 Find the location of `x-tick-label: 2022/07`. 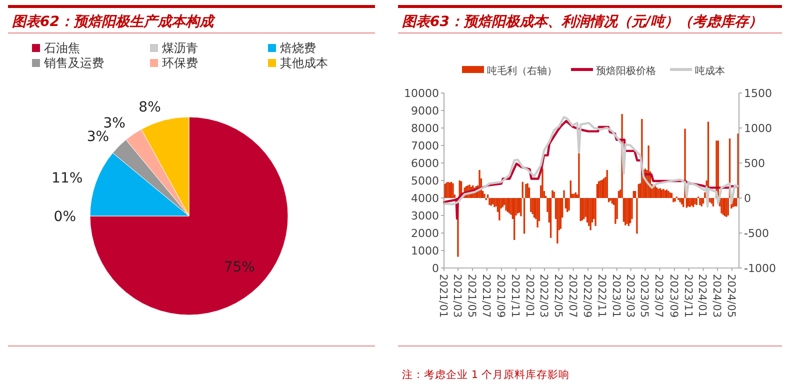

x-tick-label: 2022/07 is located at coordinates (572, 296).